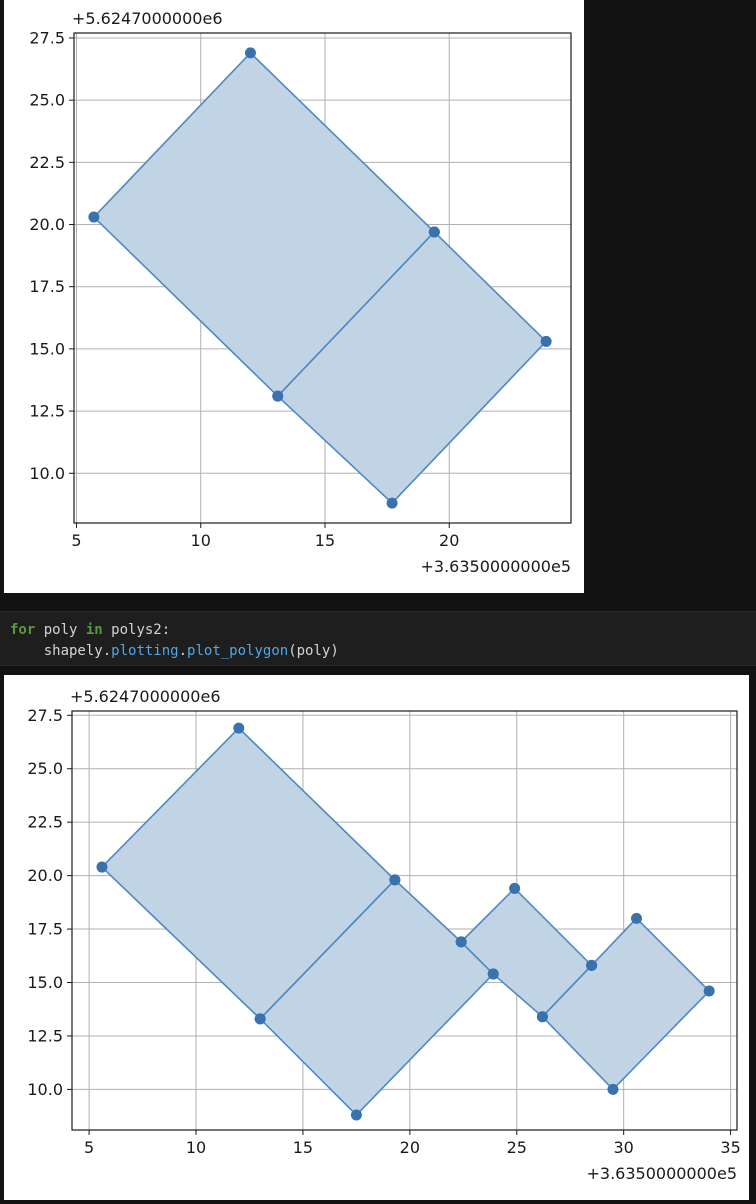 This screenshot has height=1204, width=756. Describe the element at coordinates (313, 651) in the screenshot. I see `code-args: (poly)` at that location.